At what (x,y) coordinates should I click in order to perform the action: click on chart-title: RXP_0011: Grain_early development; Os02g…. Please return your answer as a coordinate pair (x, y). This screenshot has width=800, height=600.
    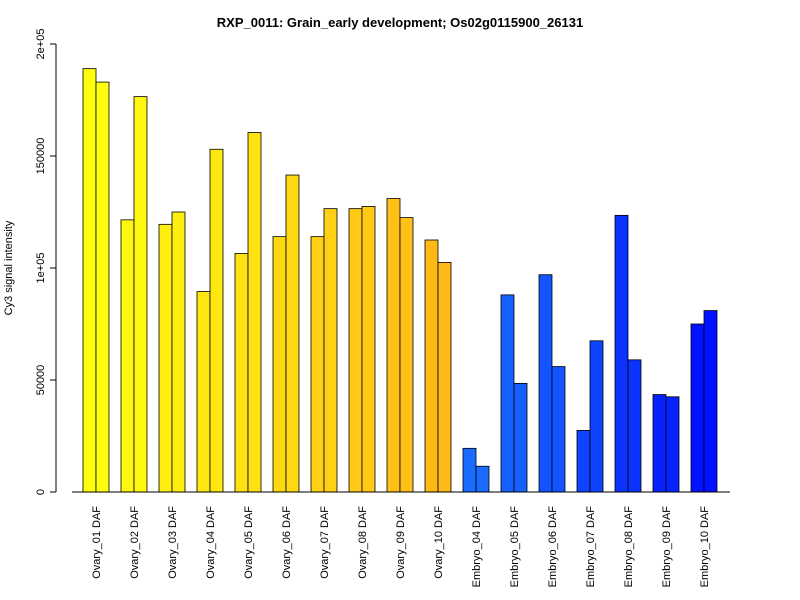
    Looking at the image, I should click on (400, 22).